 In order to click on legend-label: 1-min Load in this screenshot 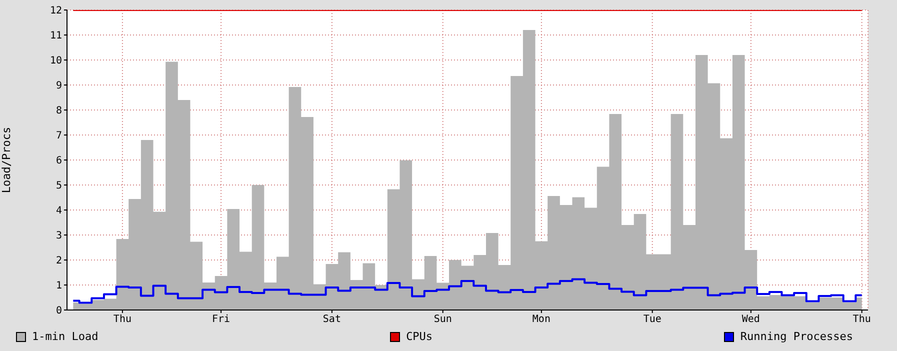, I will do `click(65, 336)`.